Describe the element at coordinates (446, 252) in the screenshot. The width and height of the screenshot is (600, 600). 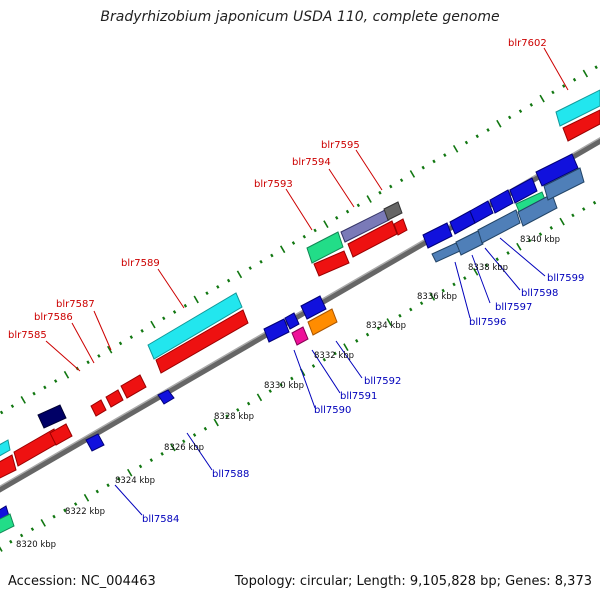
I see `gene-bll7596` at that location.